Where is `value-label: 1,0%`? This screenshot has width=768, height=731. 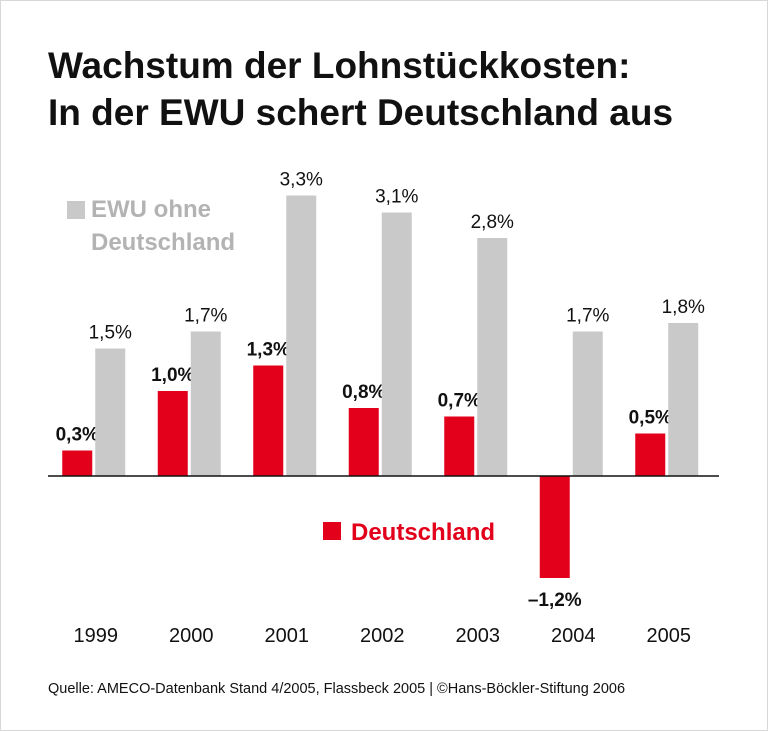
value-label: 1,0% is located at coordinates (172, 375).